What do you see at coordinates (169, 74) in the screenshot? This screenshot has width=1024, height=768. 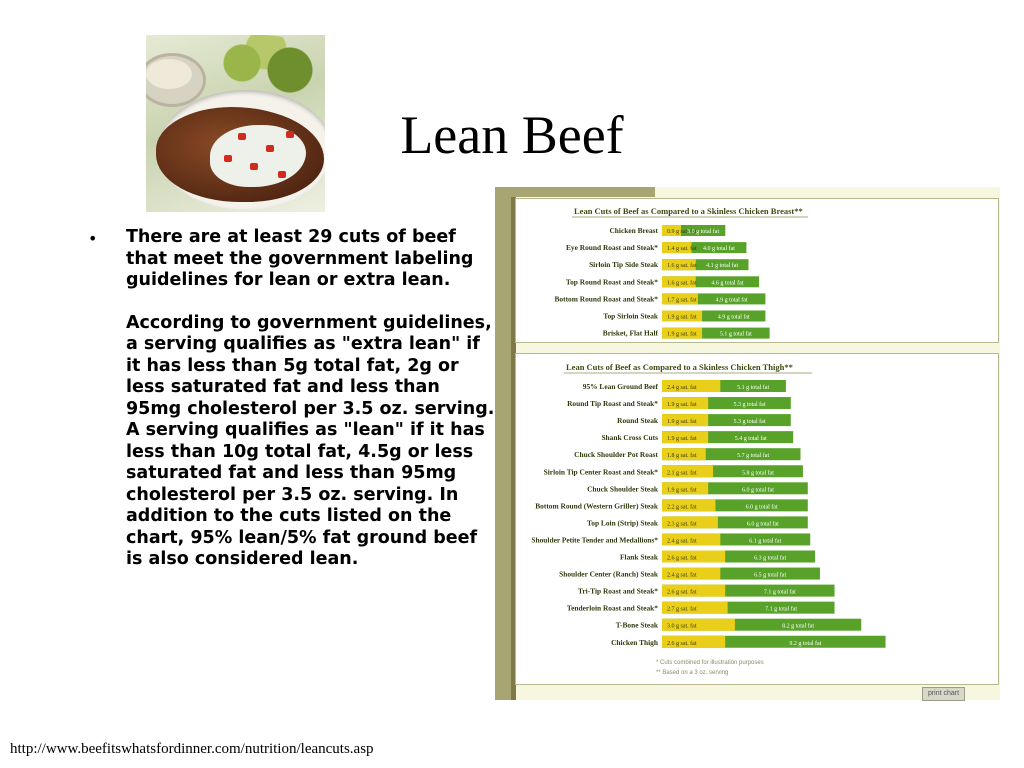 I see `sauce-dip` at bounding box center [169, 74].